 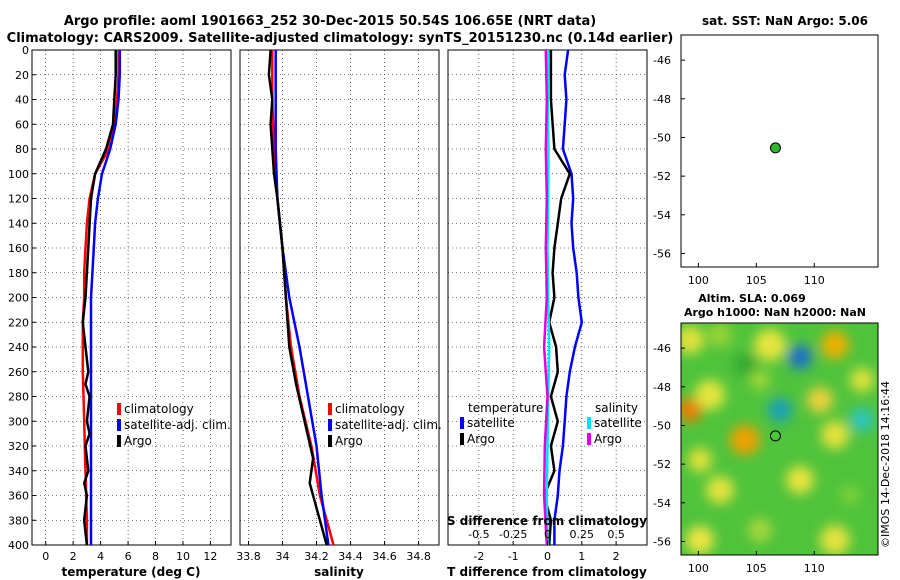 I want to click on y-tick-label: 300, so click(x=18, y=421).